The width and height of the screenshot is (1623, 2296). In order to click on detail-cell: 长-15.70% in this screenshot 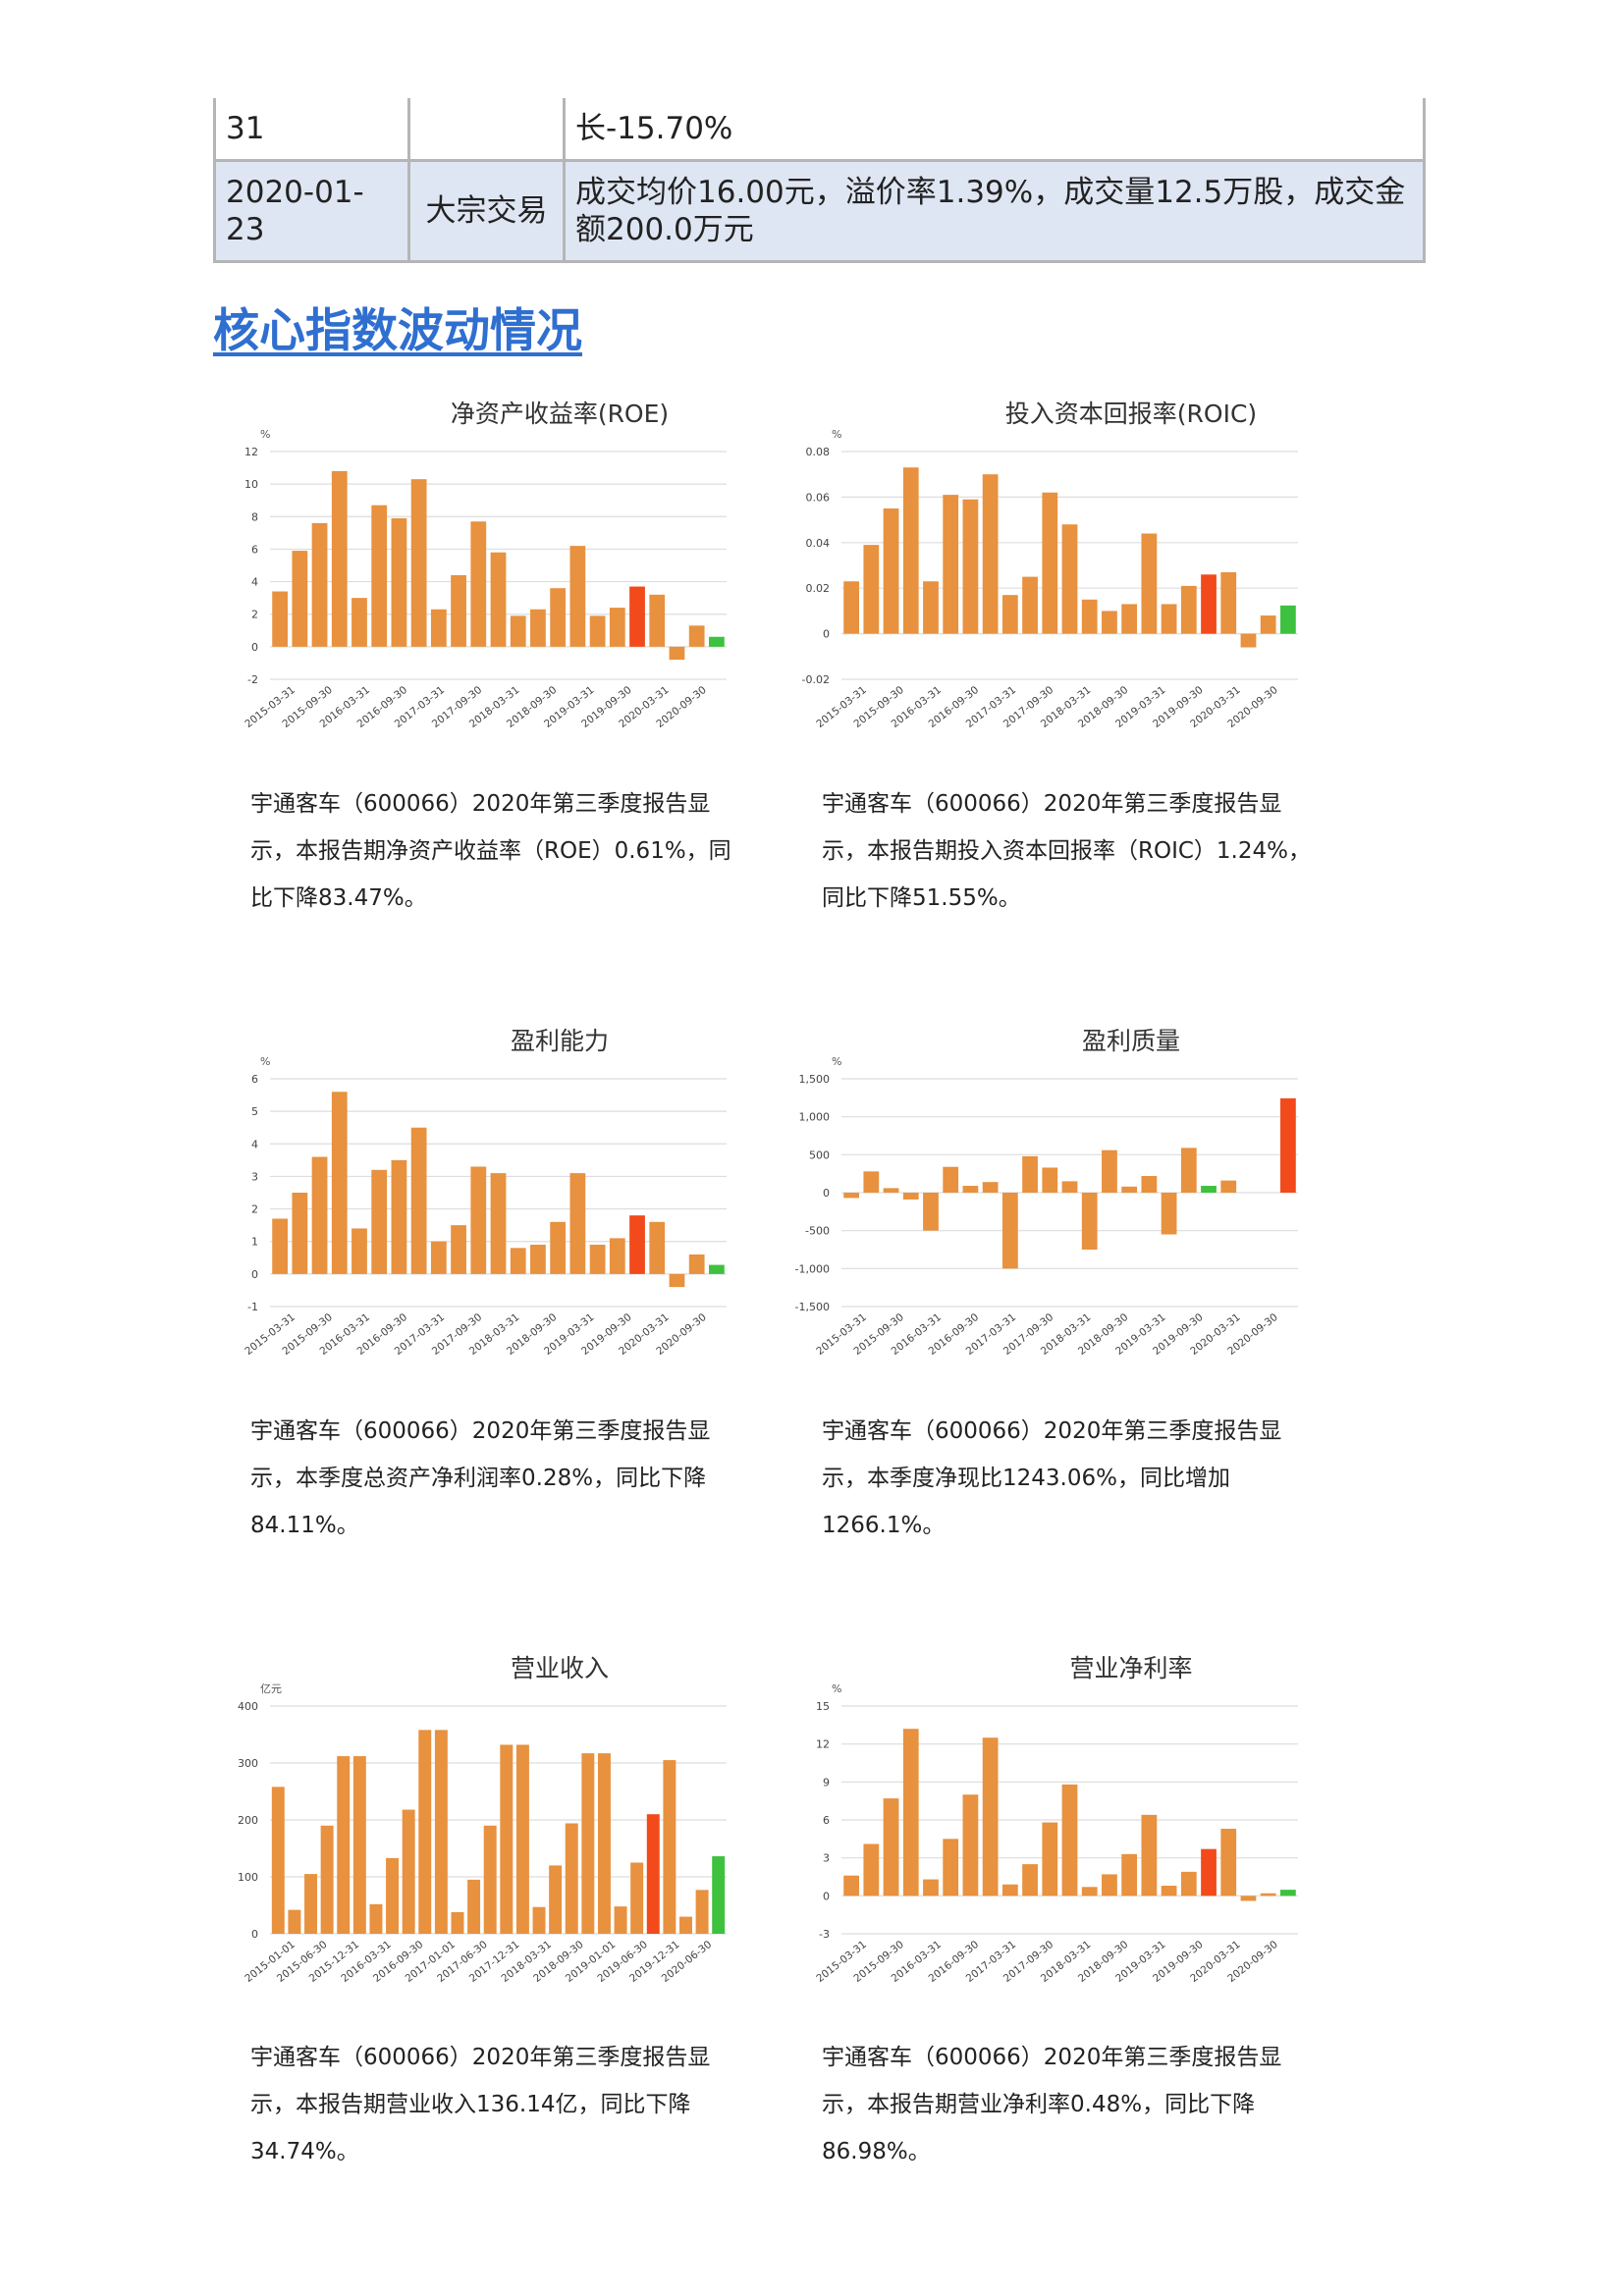, I will do `click(994, 130)`.